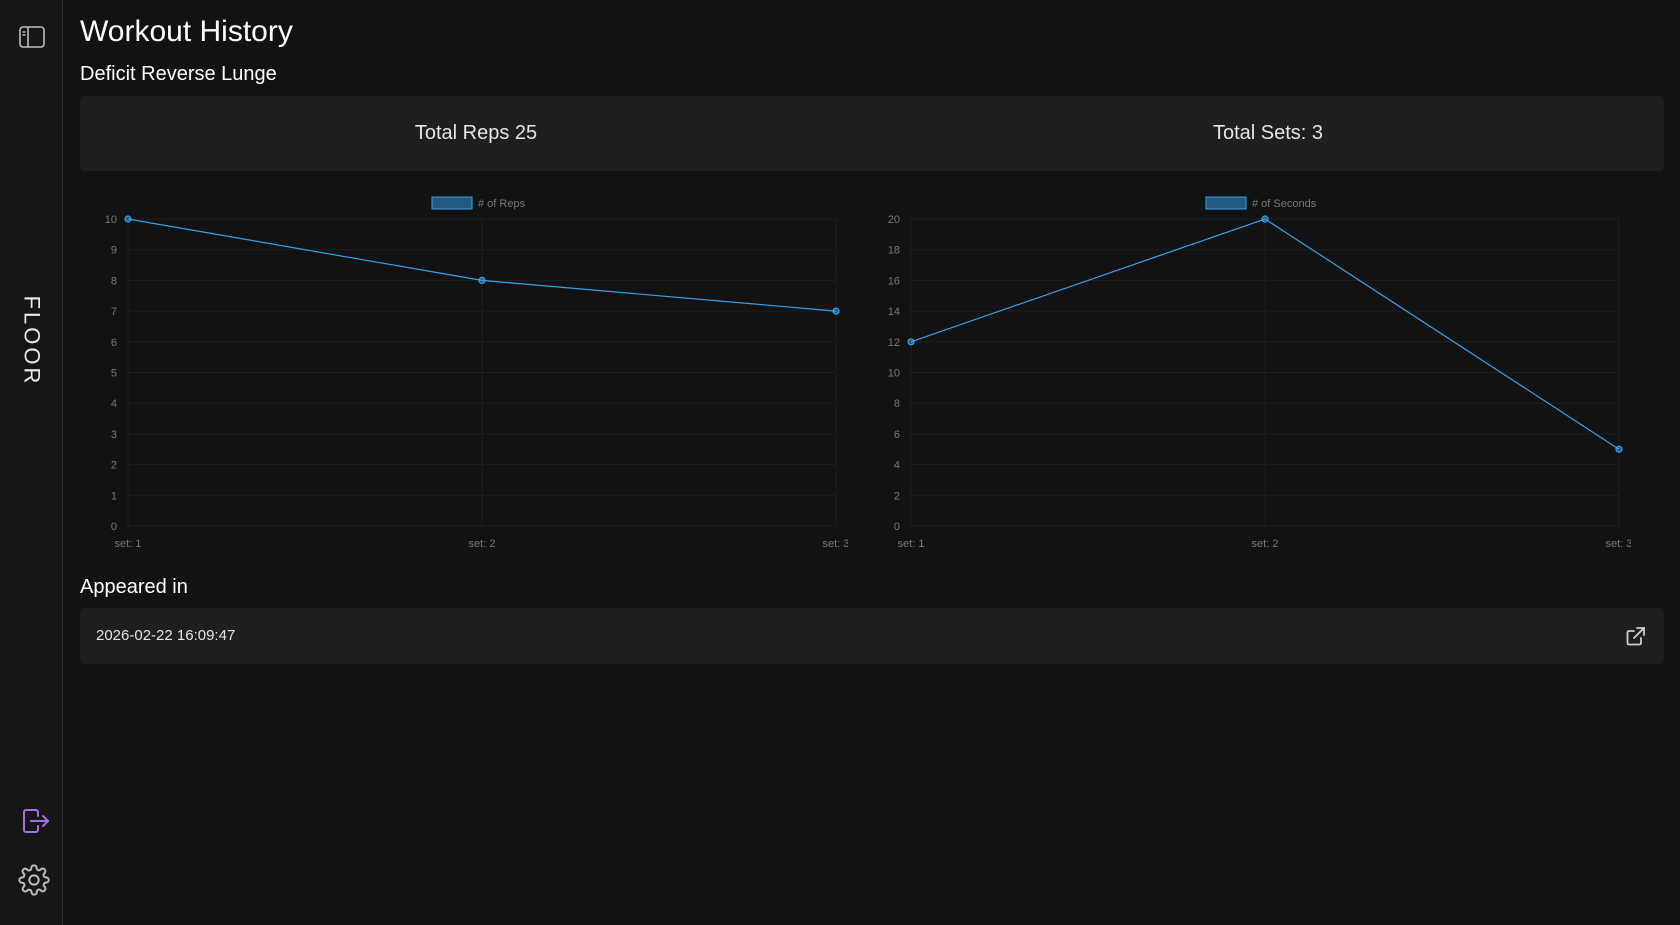 This screenshot has width=1680, height=925. What do you see at coordinates (872, 133) in the screenshot?
I see `stats-card: Total Reps 25 Total Sets: 3` at bounding box center [872, 133].